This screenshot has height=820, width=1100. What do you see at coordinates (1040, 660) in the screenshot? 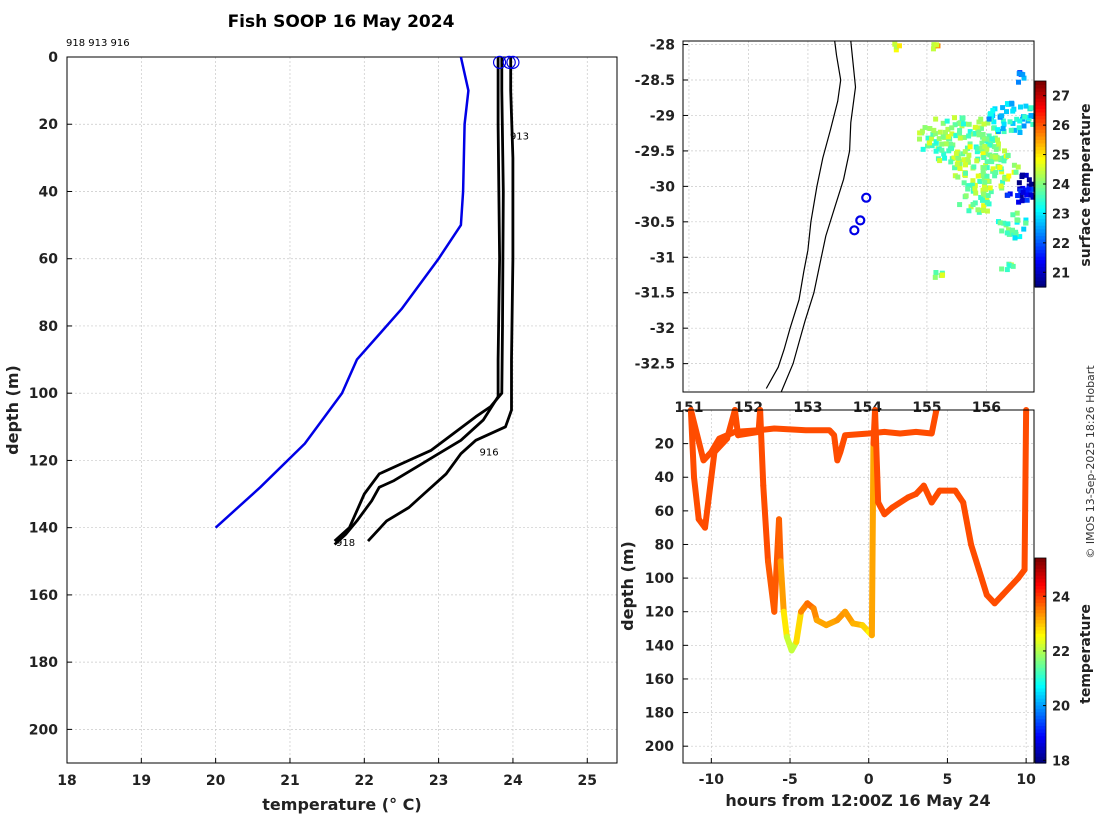
I see `track-colorbar-frame` at bounding box center [1040, 660].